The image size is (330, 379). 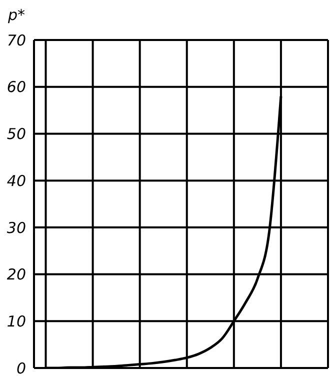 I want to click on y-tick-label: 20, so click(x=16, y=275).